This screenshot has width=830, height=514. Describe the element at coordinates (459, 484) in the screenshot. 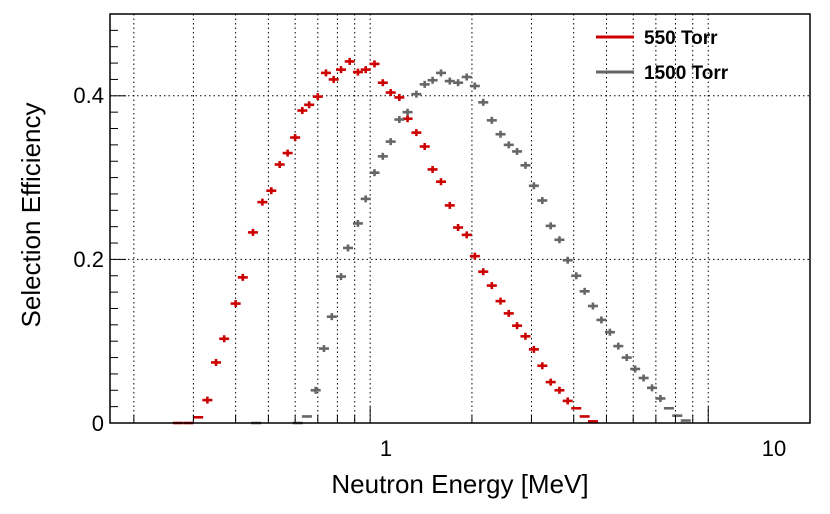

I see `x-axis-title: Neutron Energy [MeV]` at that location.